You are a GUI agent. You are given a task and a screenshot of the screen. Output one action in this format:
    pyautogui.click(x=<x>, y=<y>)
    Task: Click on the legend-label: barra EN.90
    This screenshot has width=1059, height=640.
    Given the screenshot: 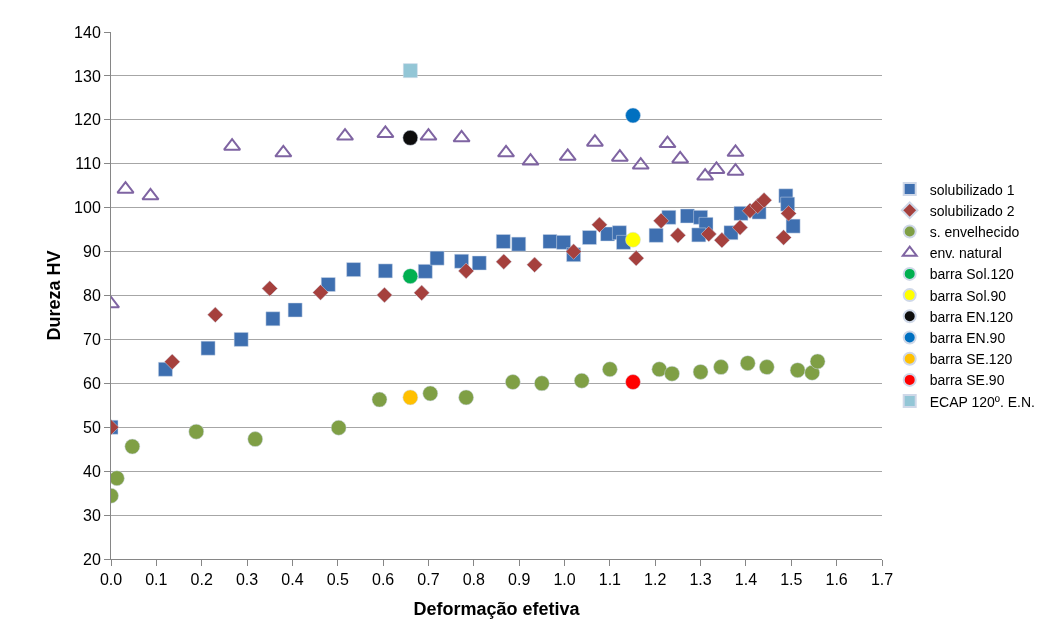 What is the action you would take?
    pyautogui.click(x=967, y=337)
    